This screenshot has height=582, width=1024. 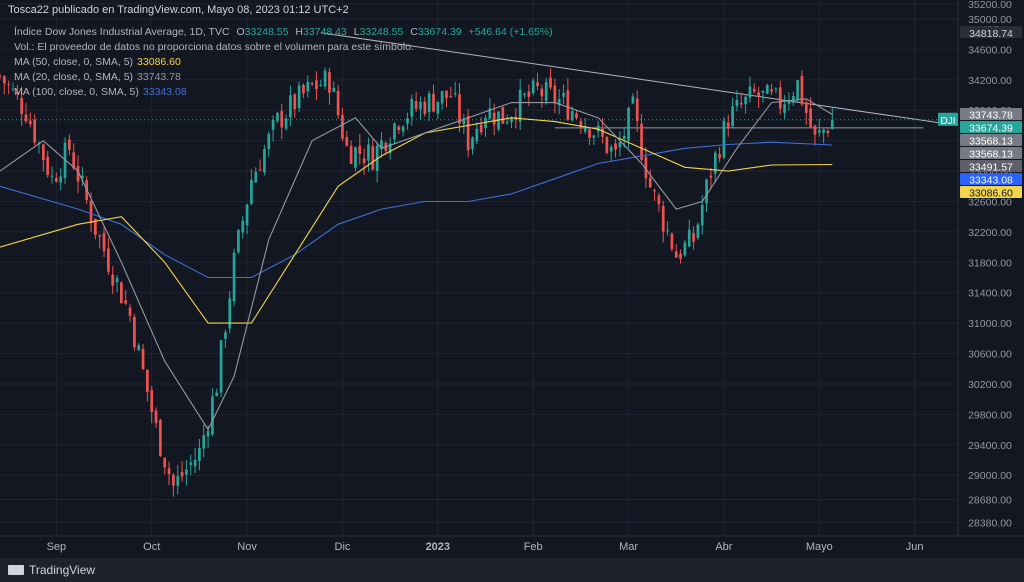 I want to click on change-value: +546.64 (+1.65%), so click(x=510, y=32).